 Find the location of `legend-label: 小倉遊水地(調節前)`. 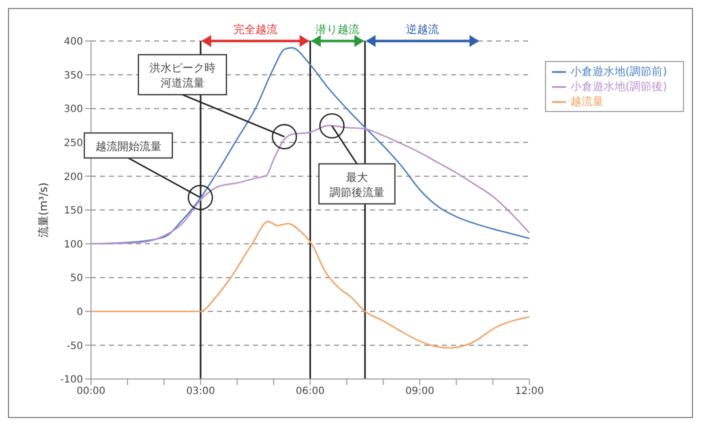

legend-label: 小倉遊水地(調節前) is located at coordinates (618, 71).